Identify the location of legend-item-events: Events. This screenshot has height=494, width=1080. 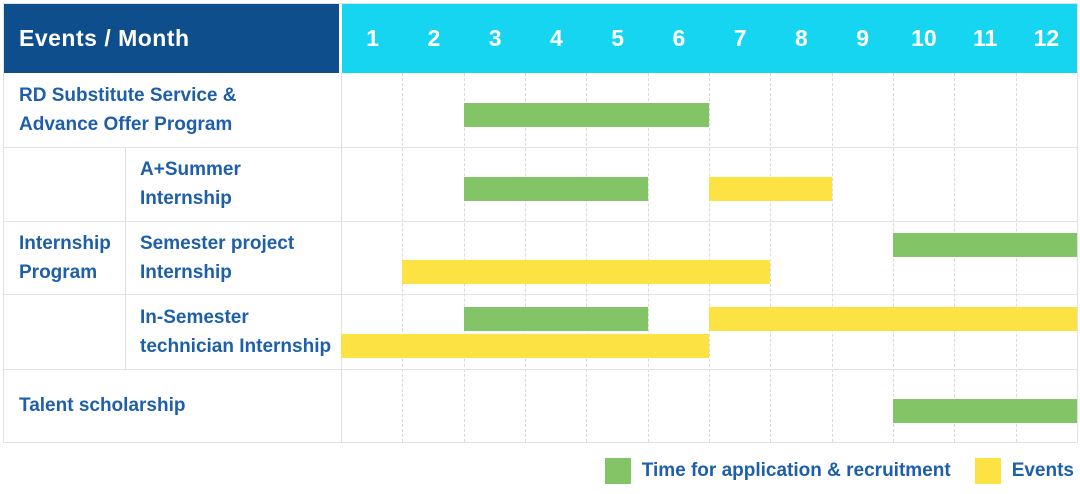
(1024, 471).